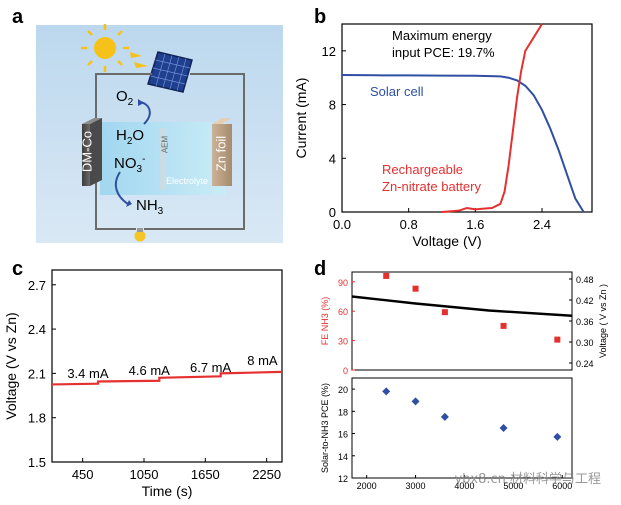 This screenshot has height=505, width=621. I want to click on annotation-line-1: Maximum energy, so click(442, 35).